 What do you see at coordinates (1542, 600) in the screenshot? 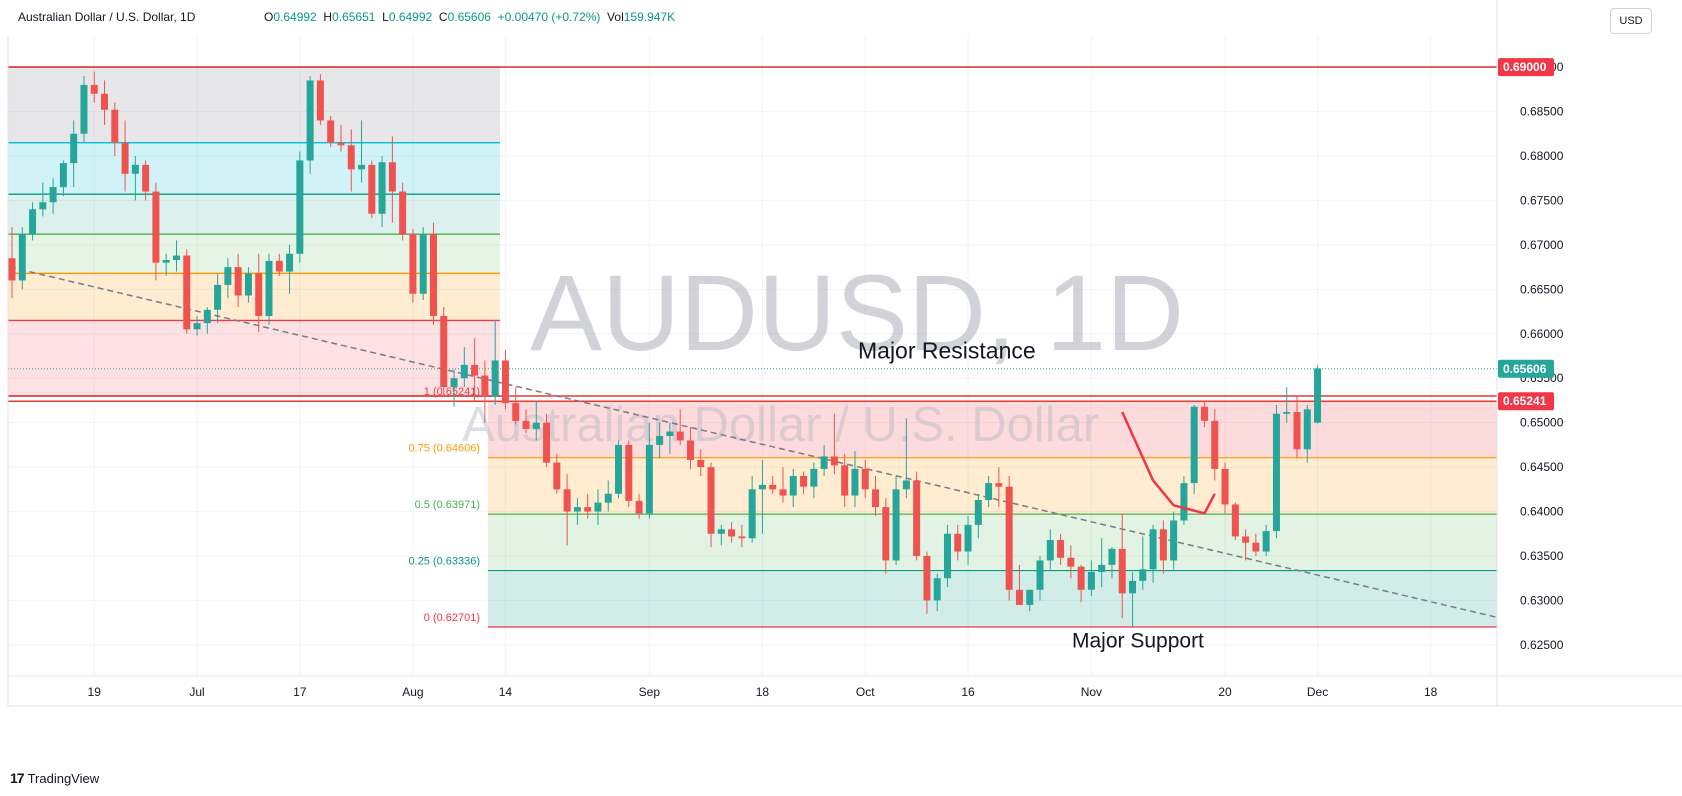
I see `price-axis-label: 0.63000` at bounding box center [1542, 600].